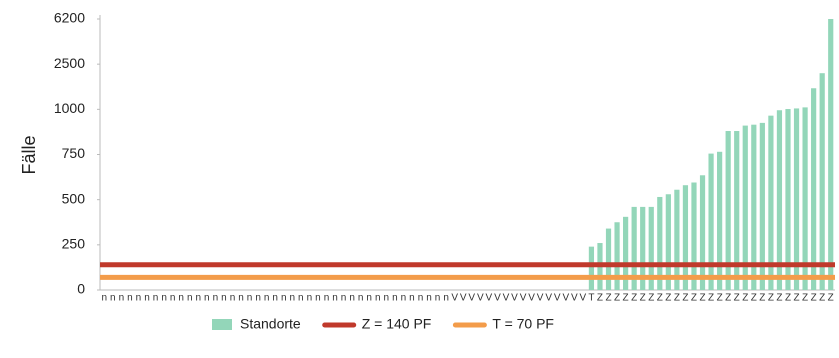 This screenshot has width=839, height=358. I want to click on legend-label: T = 70 PF, so click(523, 324).